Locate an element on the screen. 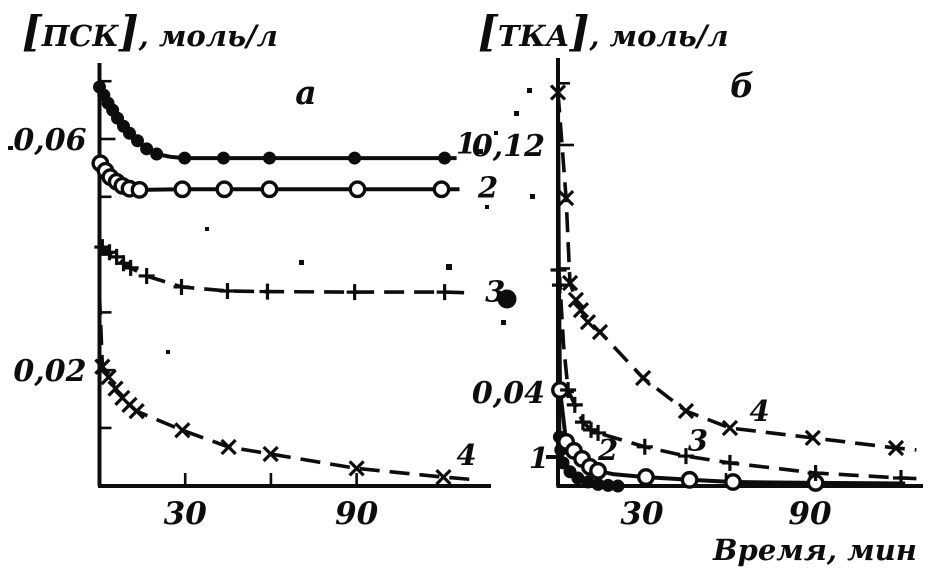  y-axis-title-part: ПСК is located at coordinates (80, 36).